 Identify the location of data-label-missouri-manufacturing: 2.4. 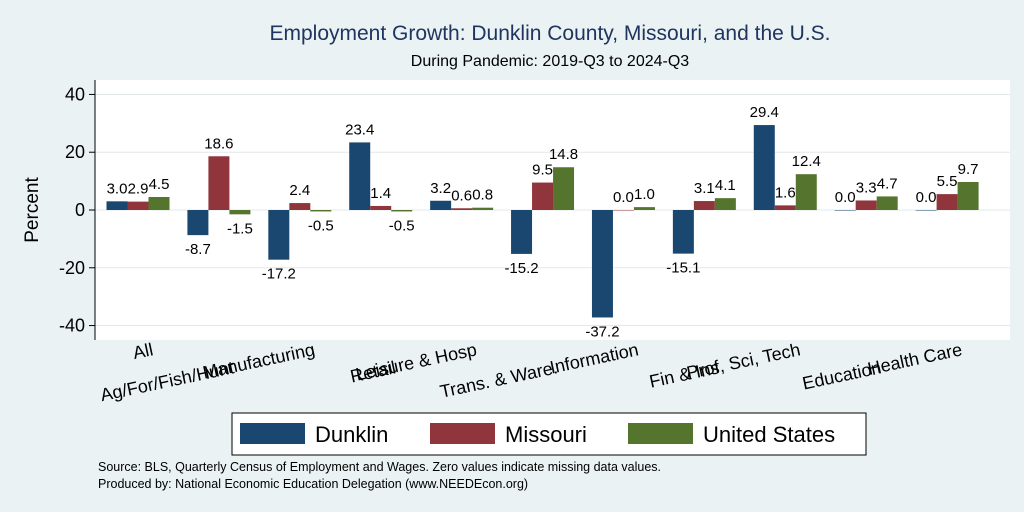
(299, 190).